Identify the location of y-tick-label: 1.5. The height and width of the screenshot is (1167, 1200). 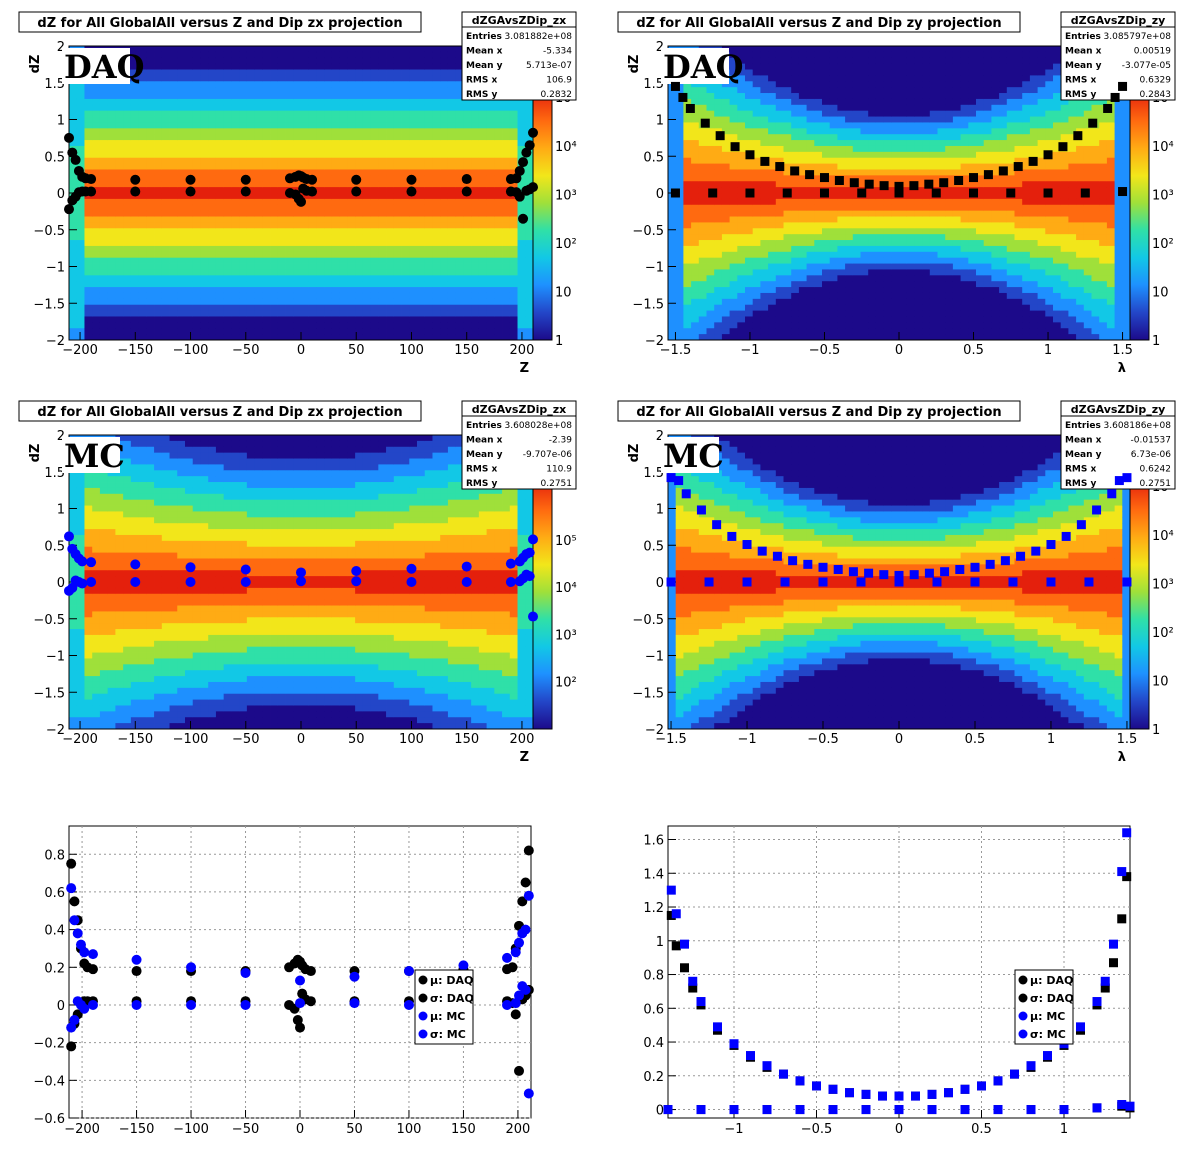
(54, 84).